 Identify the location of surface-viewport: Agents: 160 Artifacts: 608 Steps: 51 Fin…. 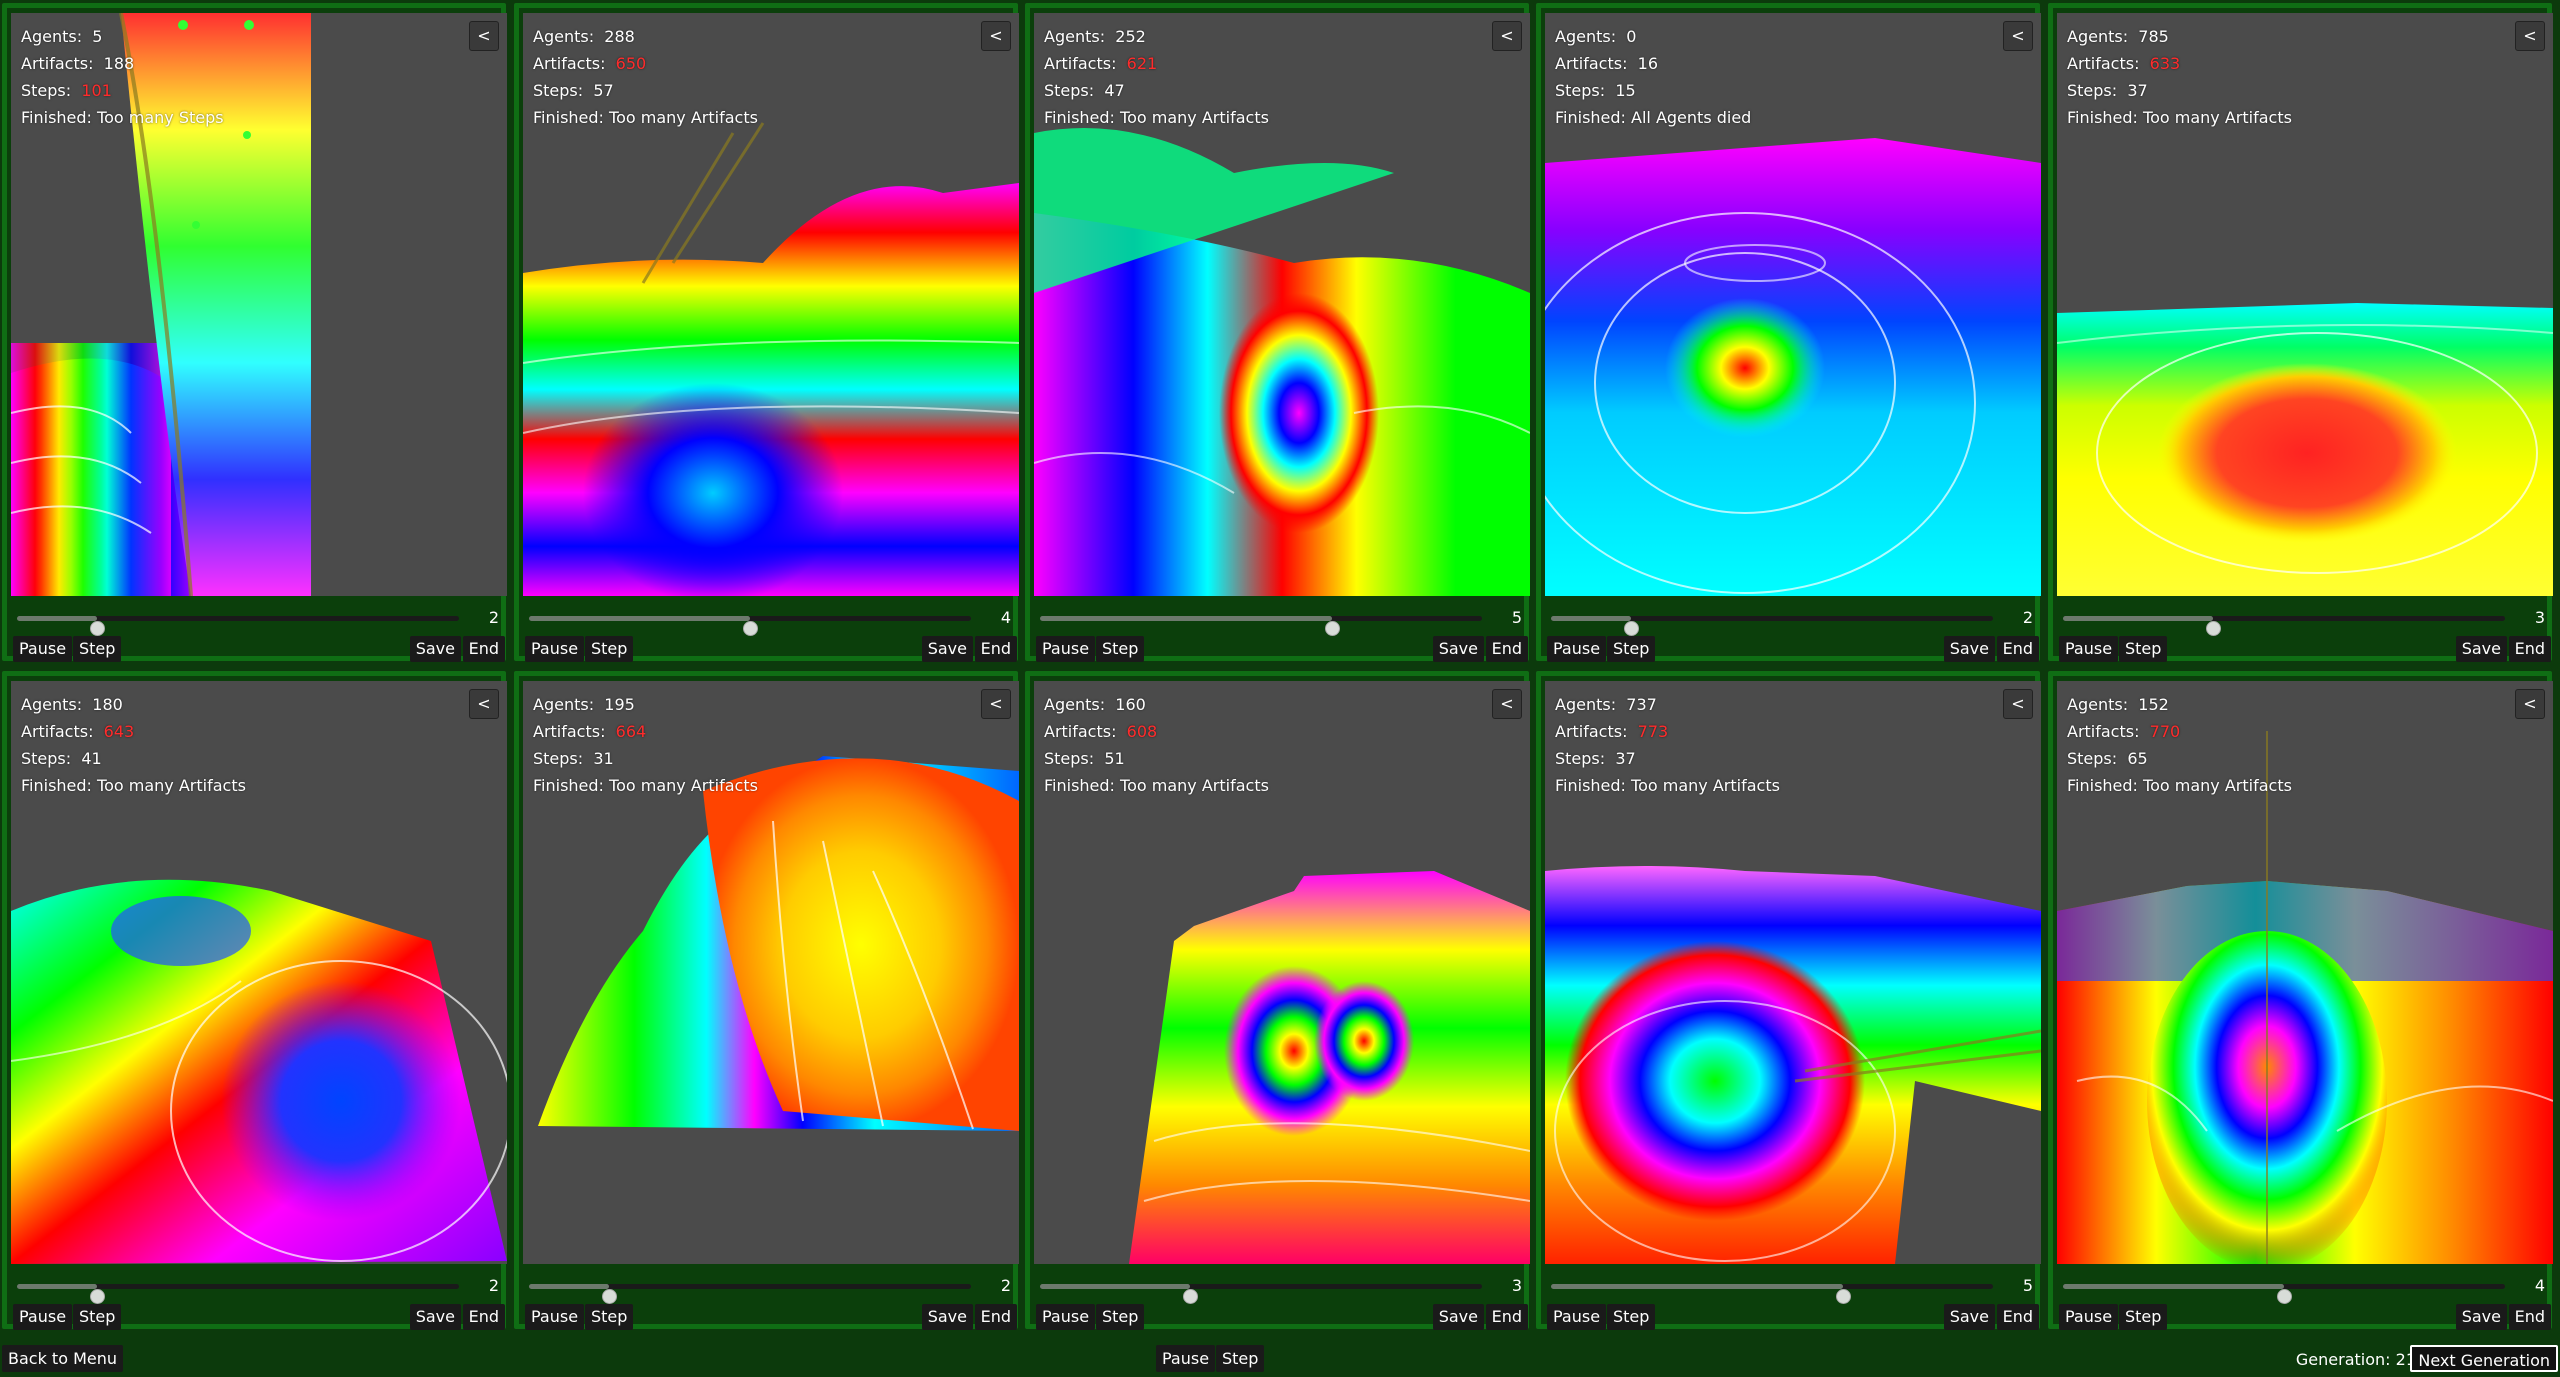
(1282, 972).